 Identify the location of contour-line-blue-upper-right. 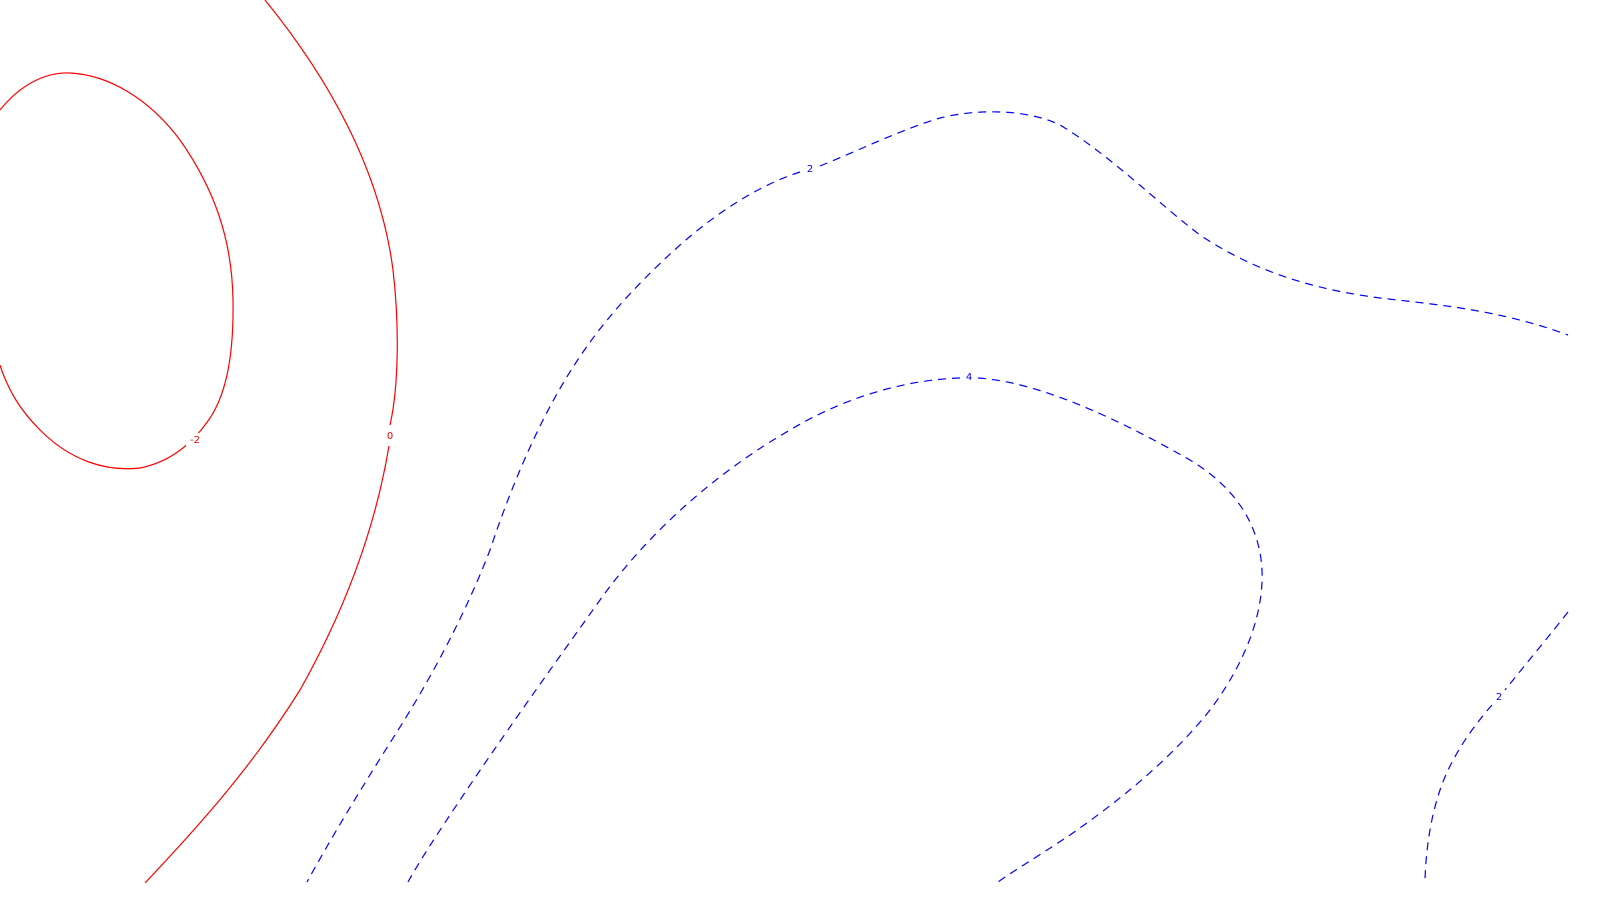
(1194, 223).